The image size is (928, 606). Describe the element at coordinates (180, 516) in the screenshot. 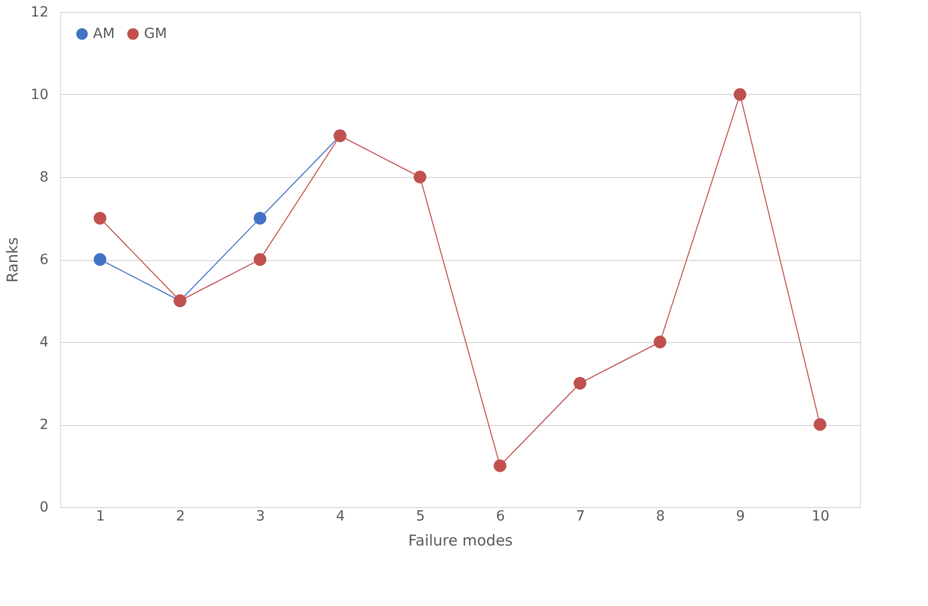

I see `x-tick-label: 2` at that location.